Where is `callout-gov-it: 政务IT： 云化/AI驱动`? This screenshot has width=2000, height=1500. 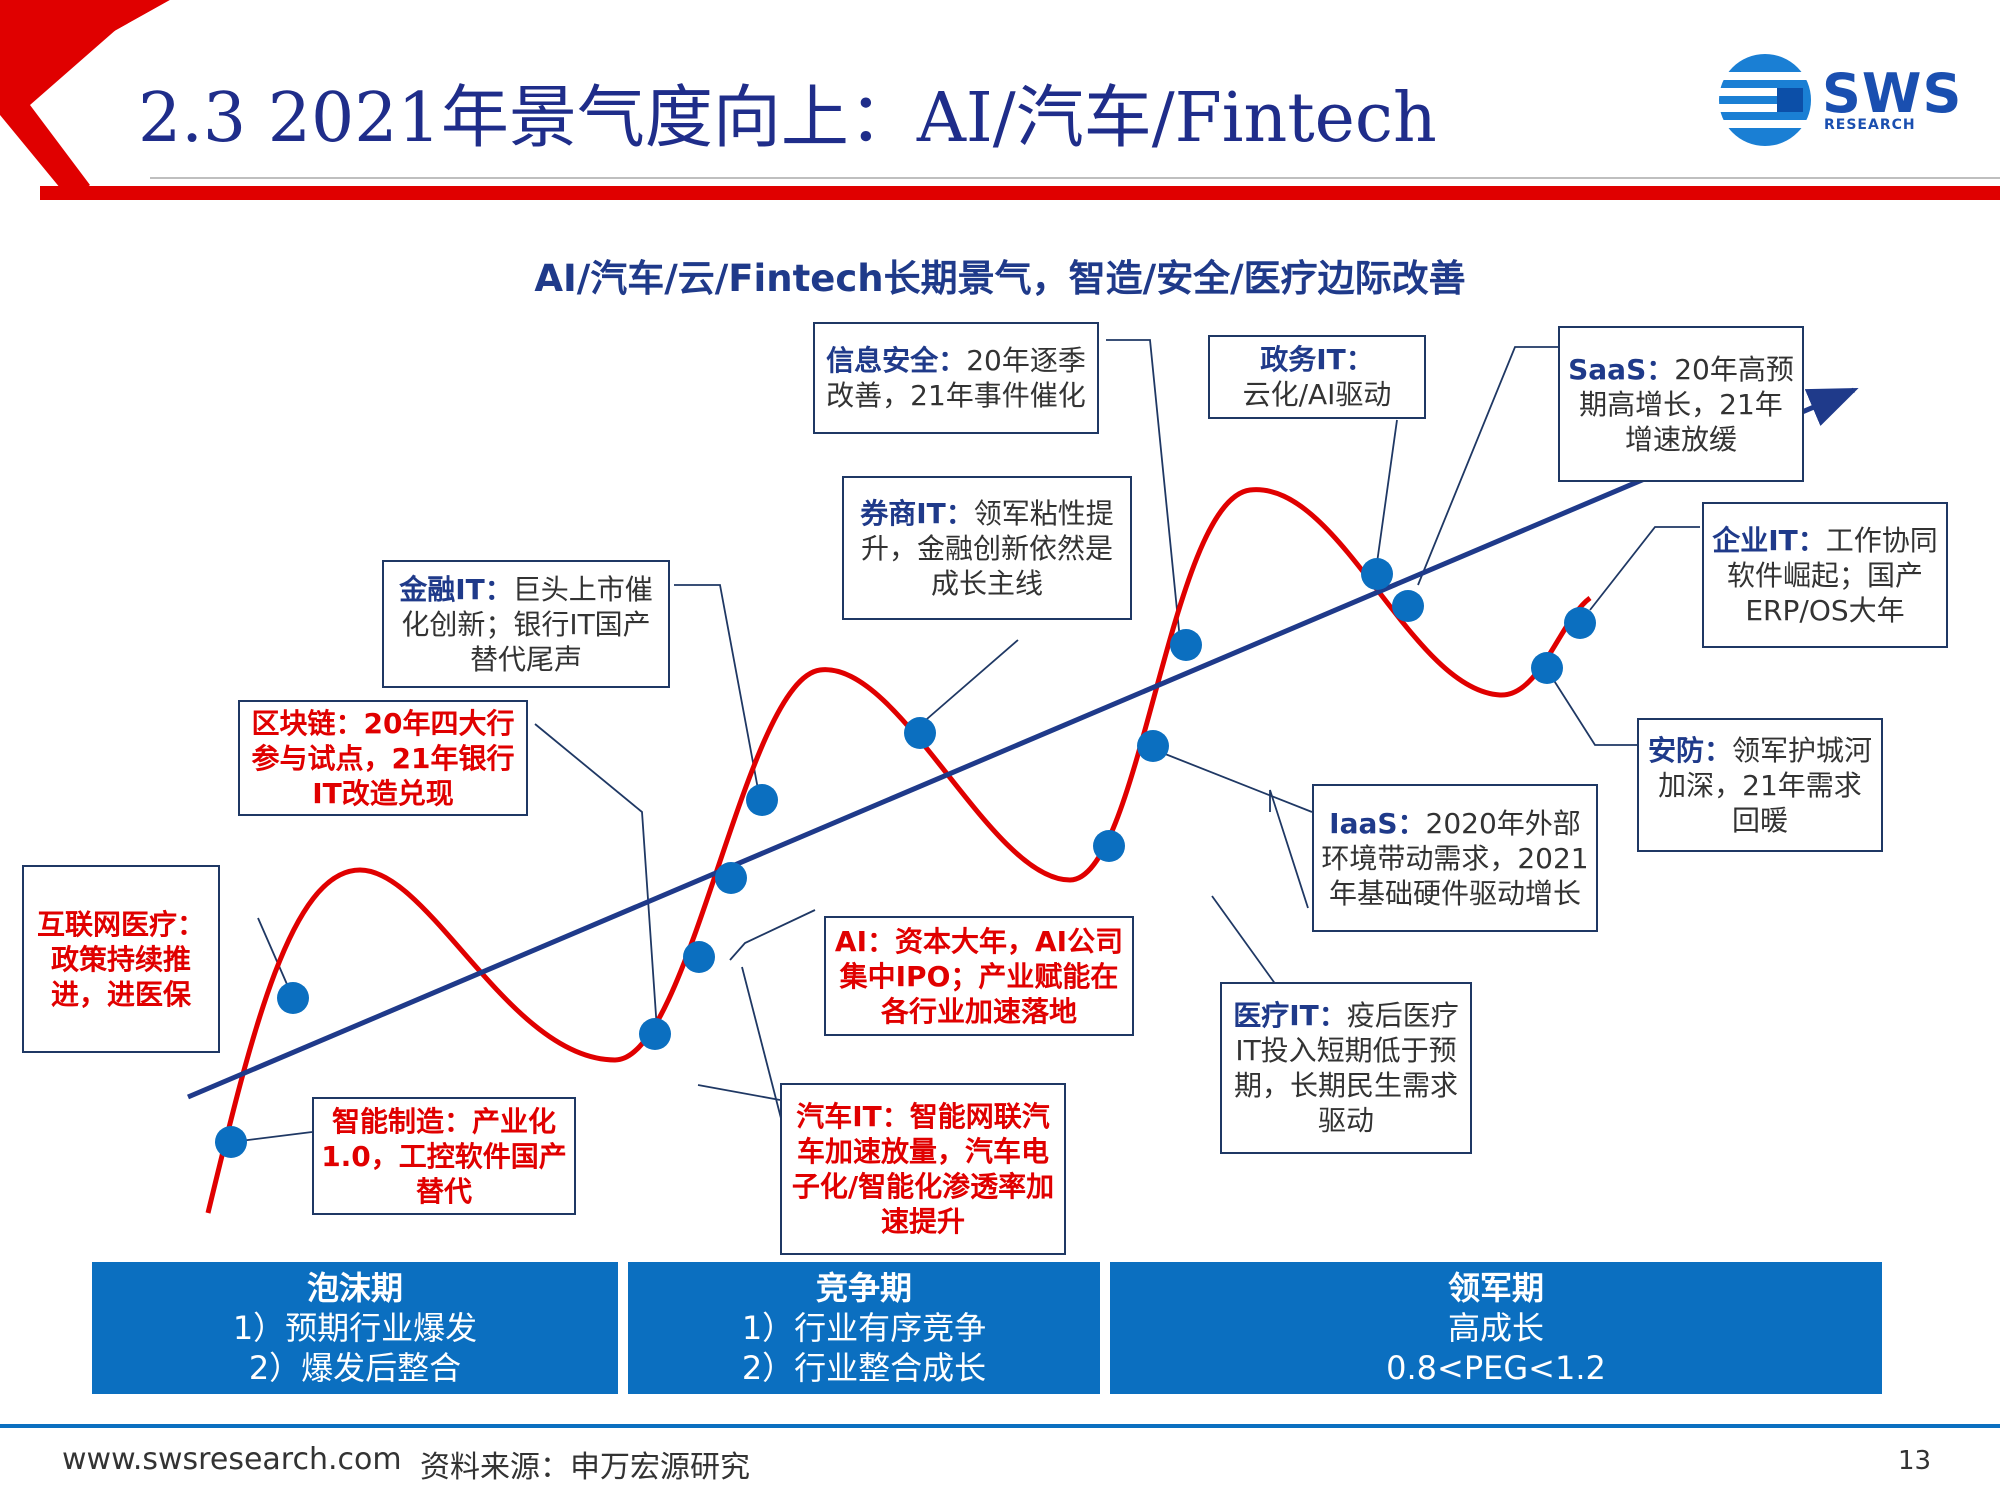 callout-gov-it: 政务IT： 云化/AI驱动 is located at coordinates (1317, 377).